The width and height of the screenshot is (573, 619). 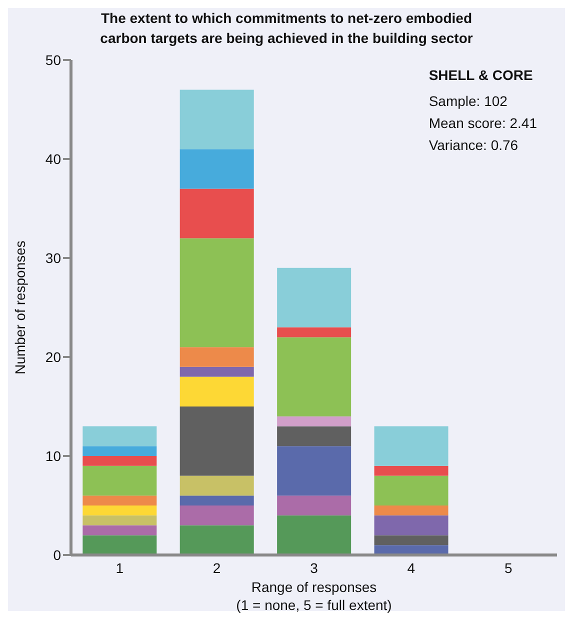 I want to click on annotation: Variance: 0.76, so click(x=474, y=145).